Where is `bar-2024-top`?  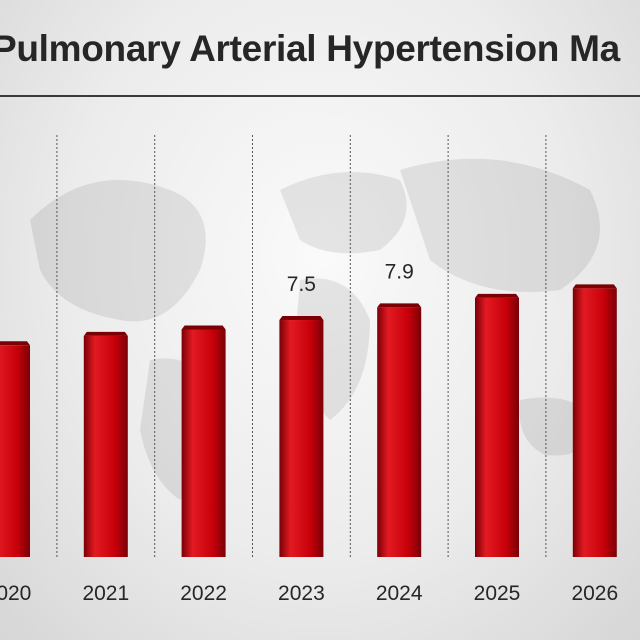
bar-2024-top is located at coordinates (399, 305).